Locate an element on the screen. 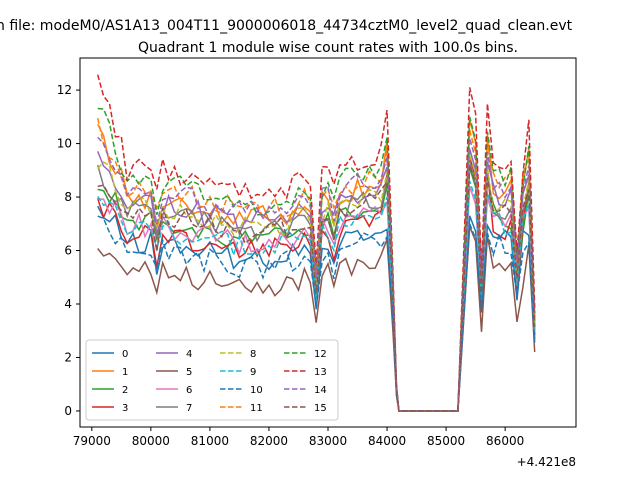 The height and width of the screenshot is (480, 640). y-tick-label: 6 is located at coordinates (68, 251).